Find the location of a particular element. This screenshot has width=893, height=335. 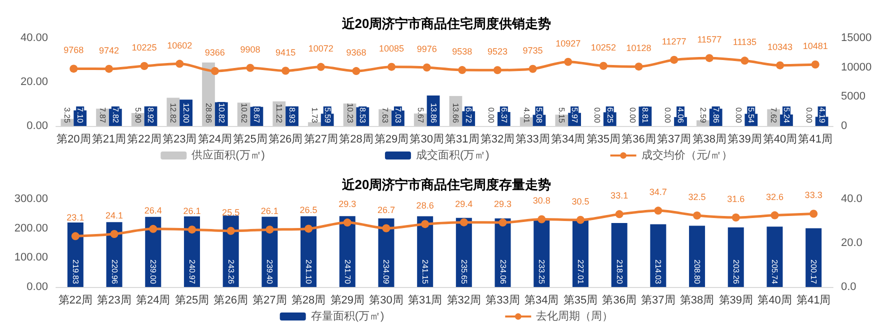

data-label: 7.82 is located at coordinates (115, 115).